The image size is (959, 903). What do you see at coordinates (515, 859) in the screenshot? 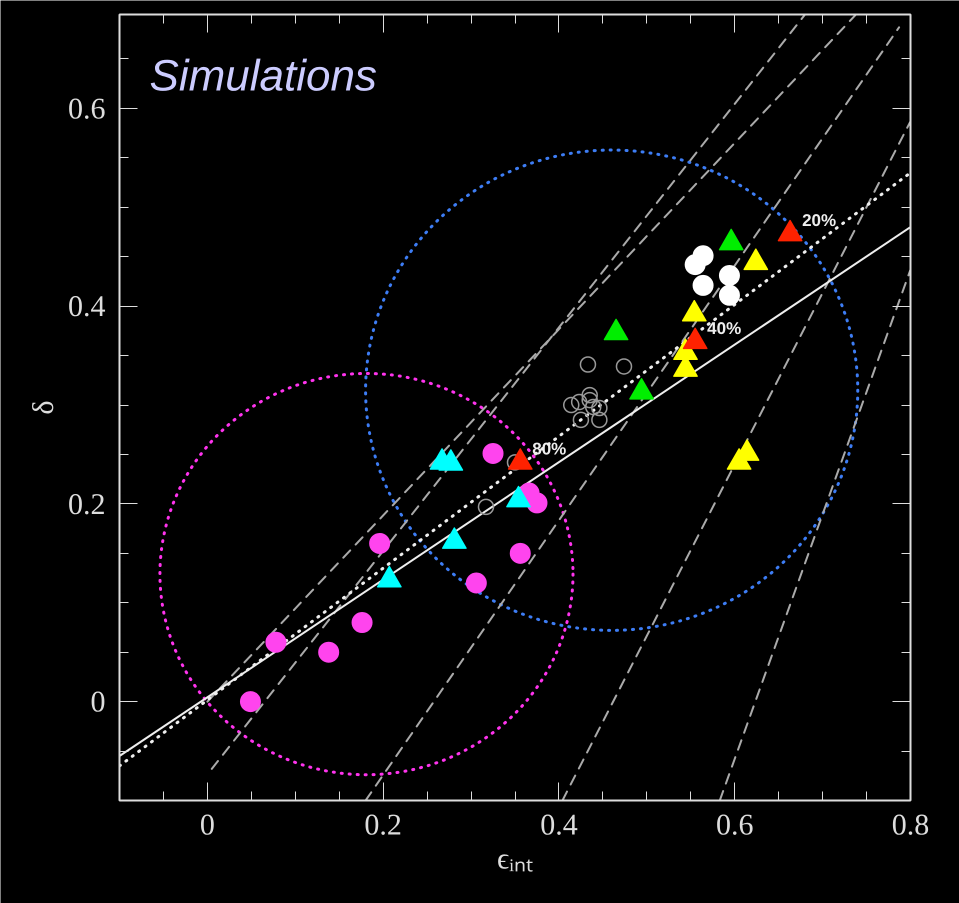
I see `x-axis-title: ϵᵢₙₜ` at bounding box center [515, 859].